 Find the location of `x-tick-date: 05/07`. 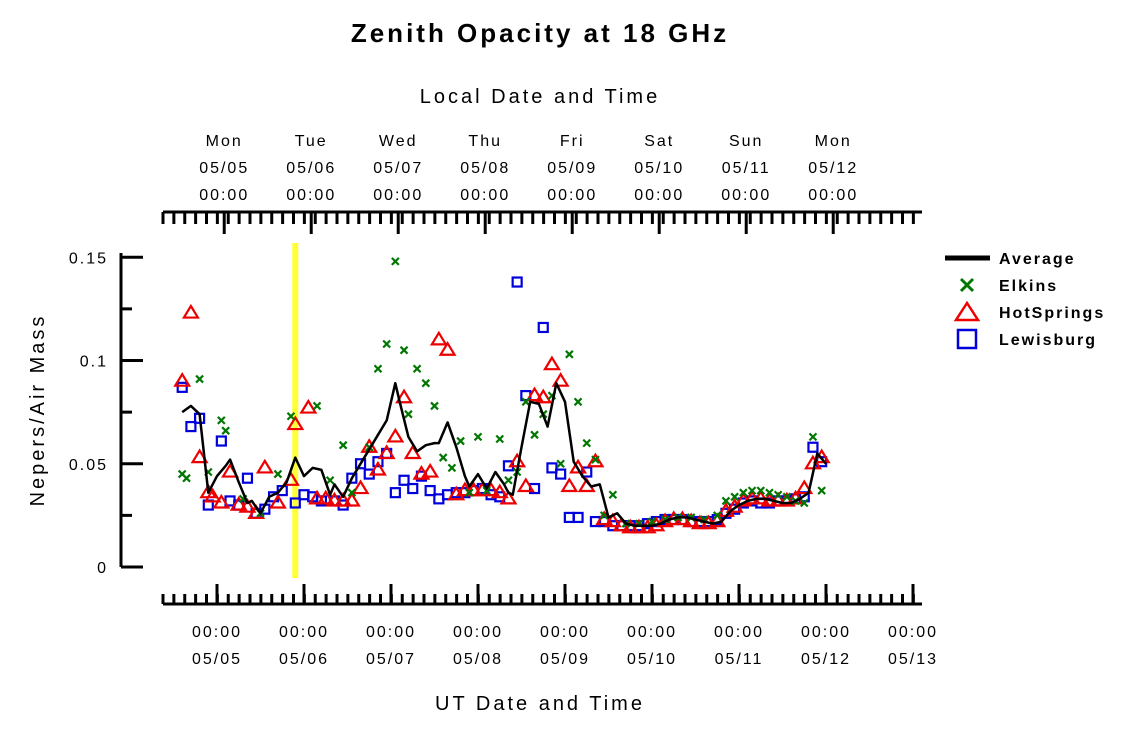

x-tick-date: 05/07 is located at coordinates (391, 659).